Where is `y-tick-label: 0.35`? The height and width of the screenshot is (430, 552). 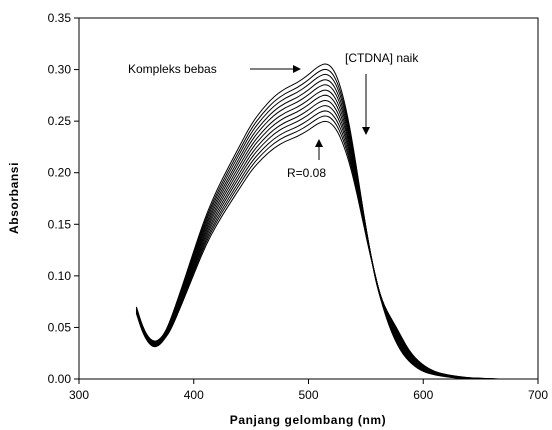
y-tick-label: 0.35 is located at coordinates (60, 18).